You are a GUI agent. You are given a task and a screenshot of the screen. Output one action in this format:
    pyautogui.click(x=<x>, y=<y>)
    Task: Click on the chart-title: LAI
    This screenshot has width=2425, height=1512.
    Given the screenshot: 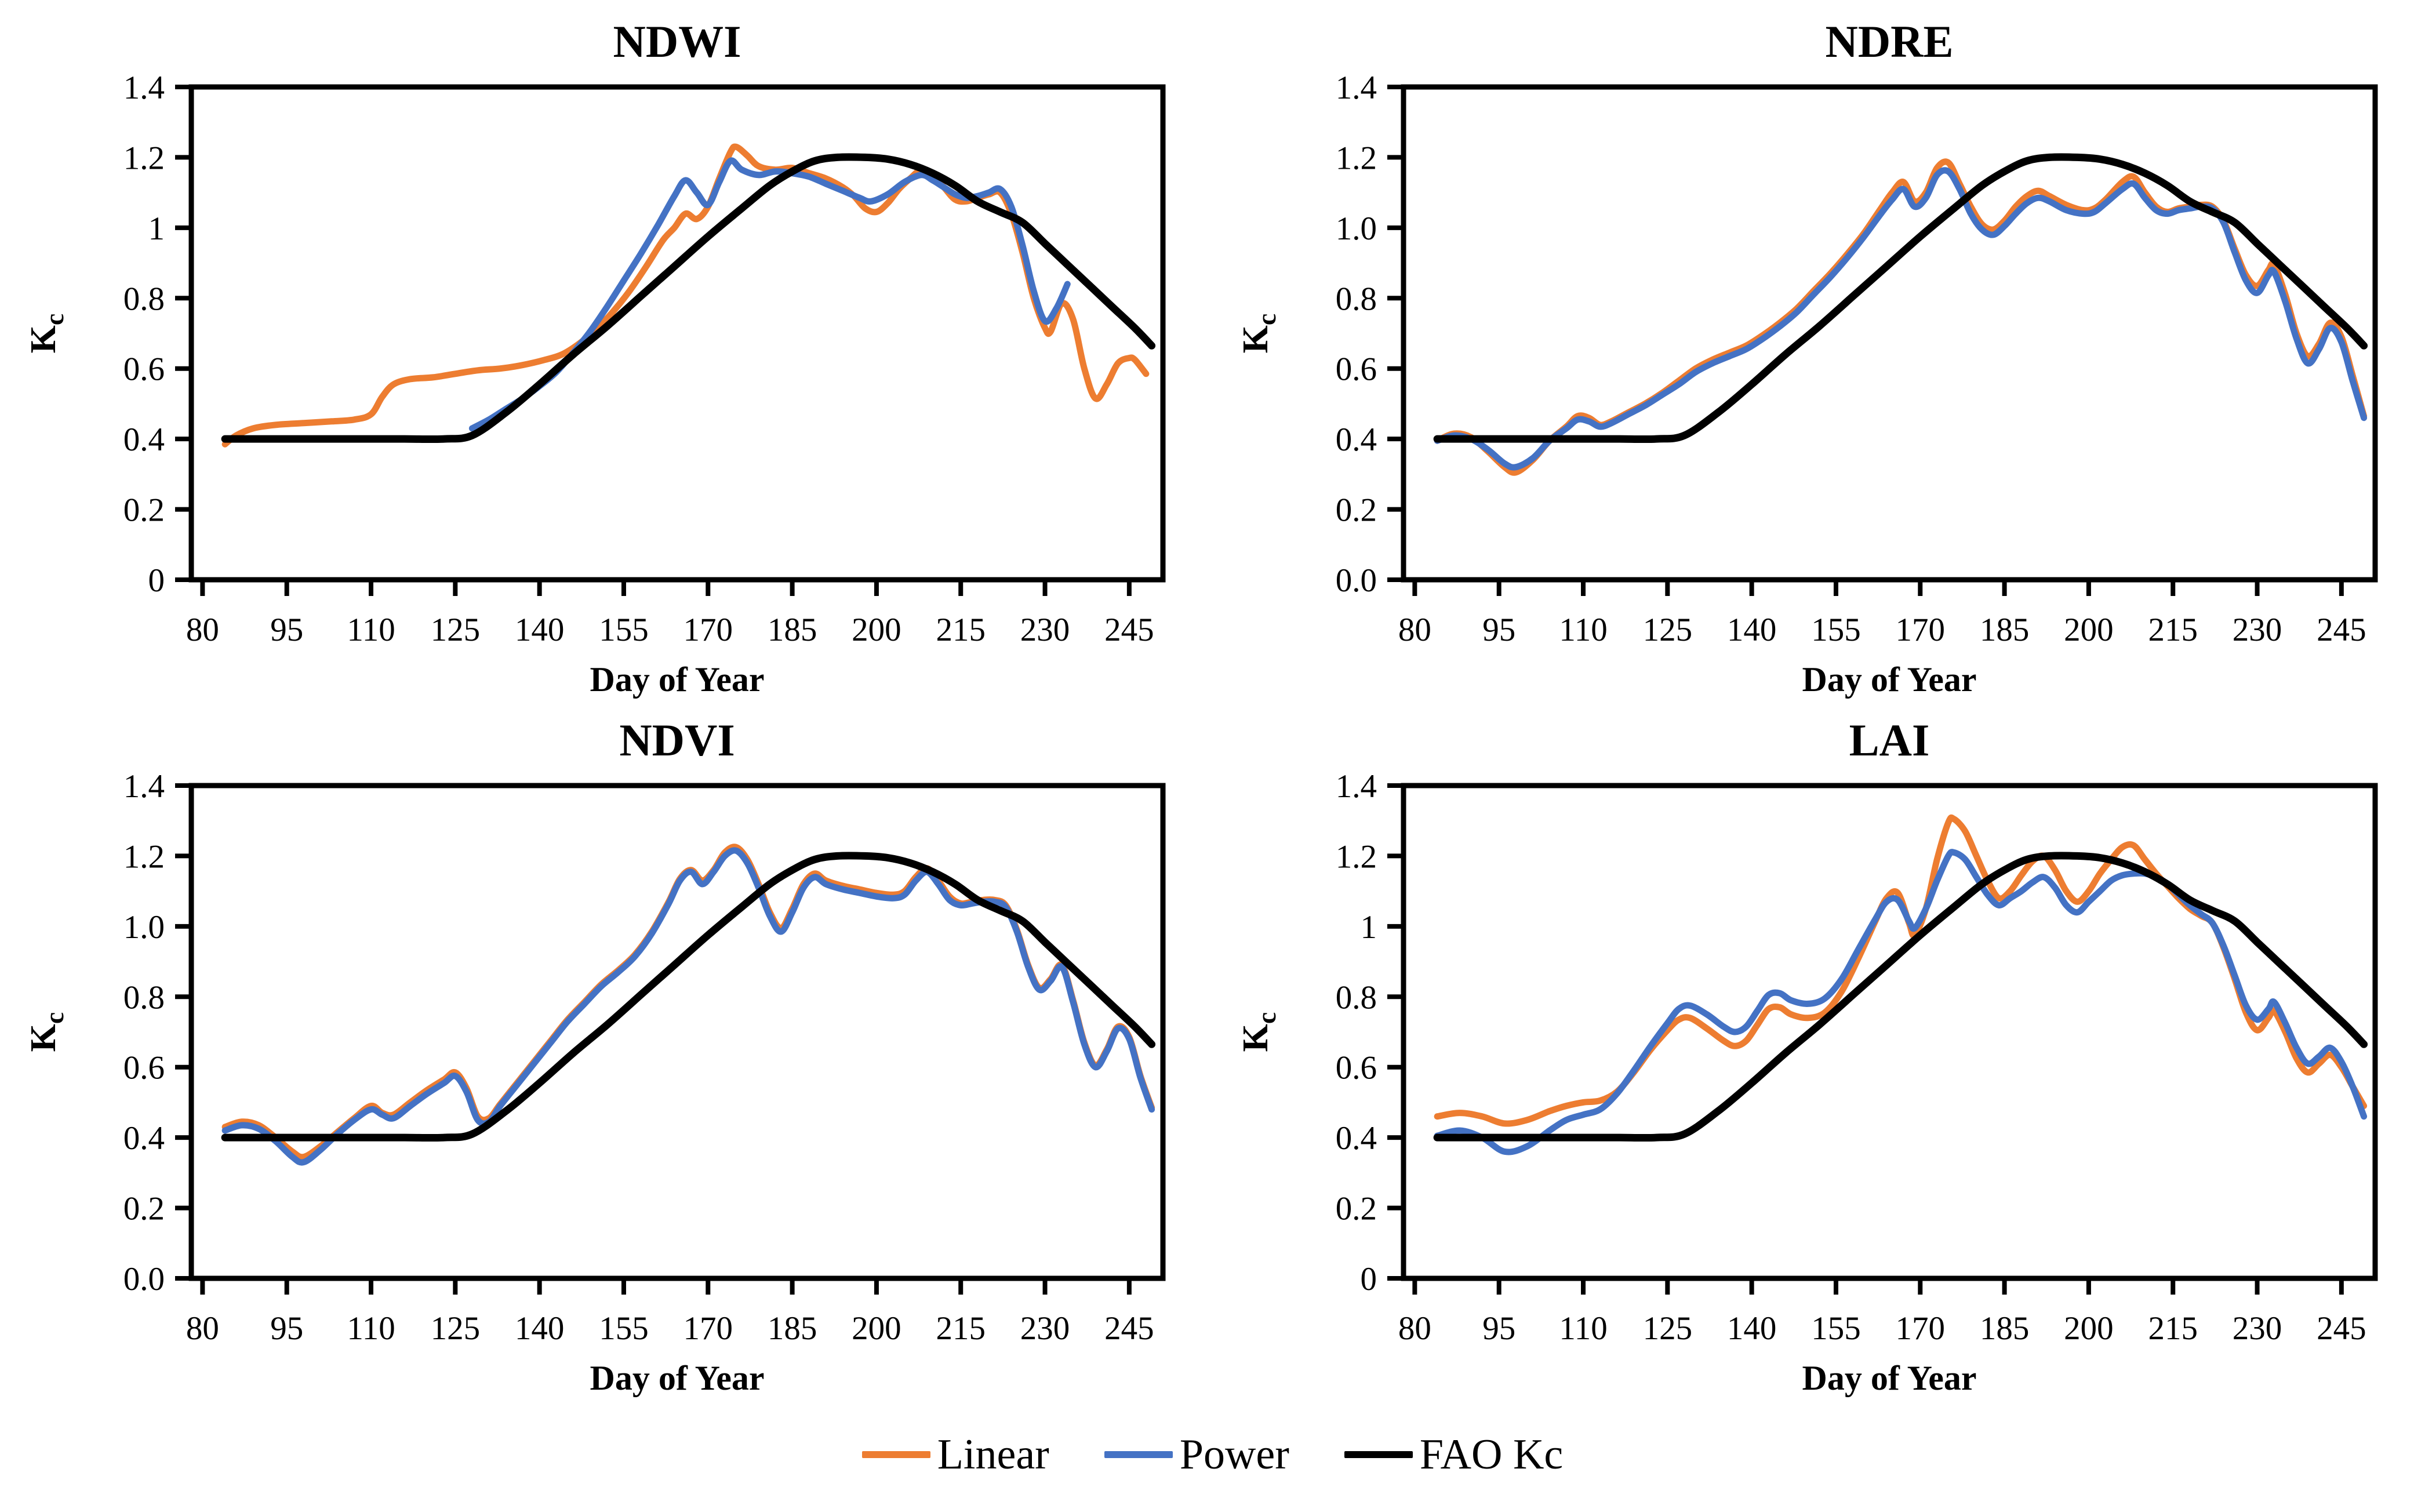 What is the action you would take?
    pyautogui.click(x=1889, y=740)
    